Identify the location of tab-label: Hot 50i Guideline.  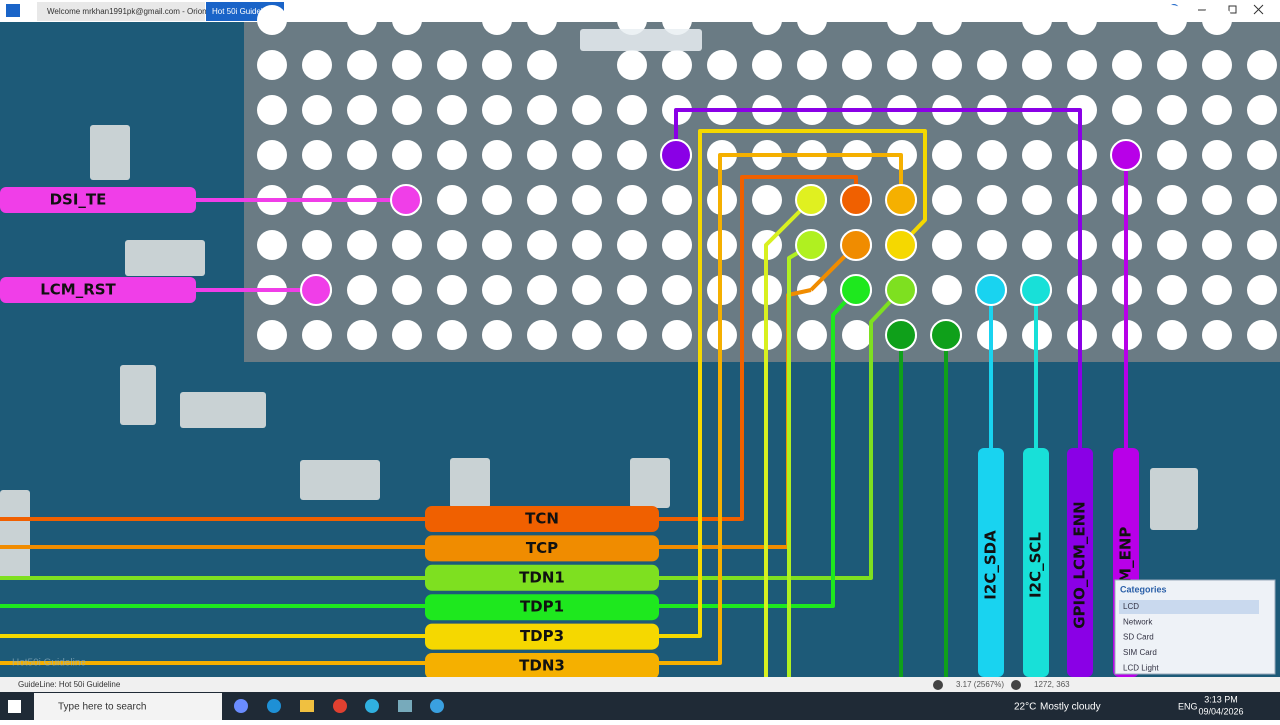
(243, 11).